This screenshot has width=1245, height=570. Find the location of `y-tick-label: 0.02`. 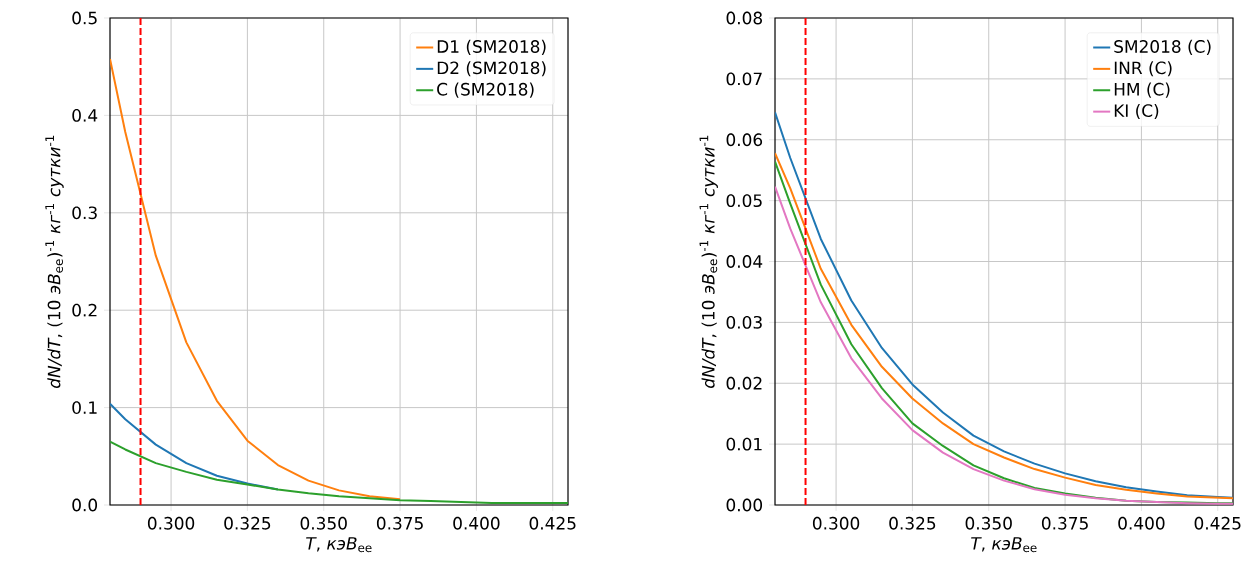

y-tick-label: 0.02 is located at coordinates (744, 383).